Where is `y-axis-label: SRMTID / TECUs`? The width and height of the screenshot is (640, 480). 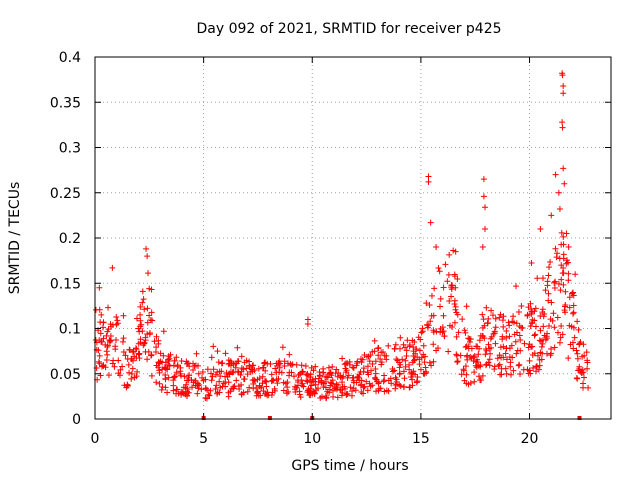
y-axis-label: SRMTID / TECUs is located at coordinates (15, 238).